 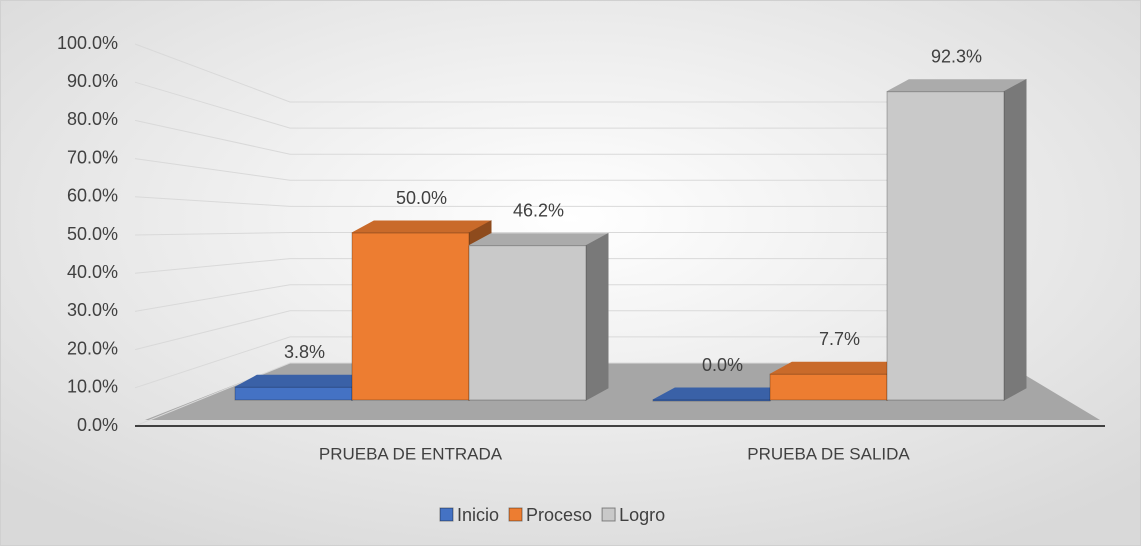 I want to click on legend-label: Proceso, so click(x=559, y=515).